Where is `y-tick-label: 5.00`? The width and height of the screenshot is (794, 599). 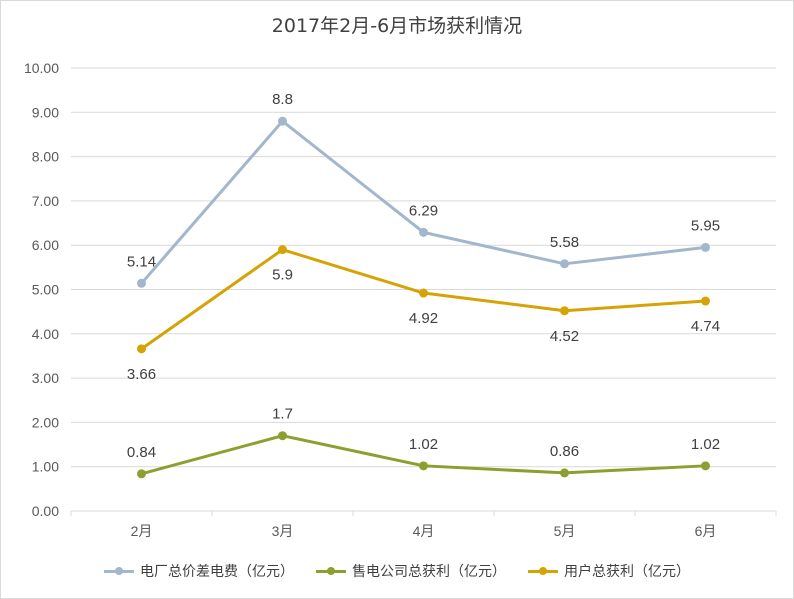
y-tick-label: 5.00 is located at coordinates (45, 290).